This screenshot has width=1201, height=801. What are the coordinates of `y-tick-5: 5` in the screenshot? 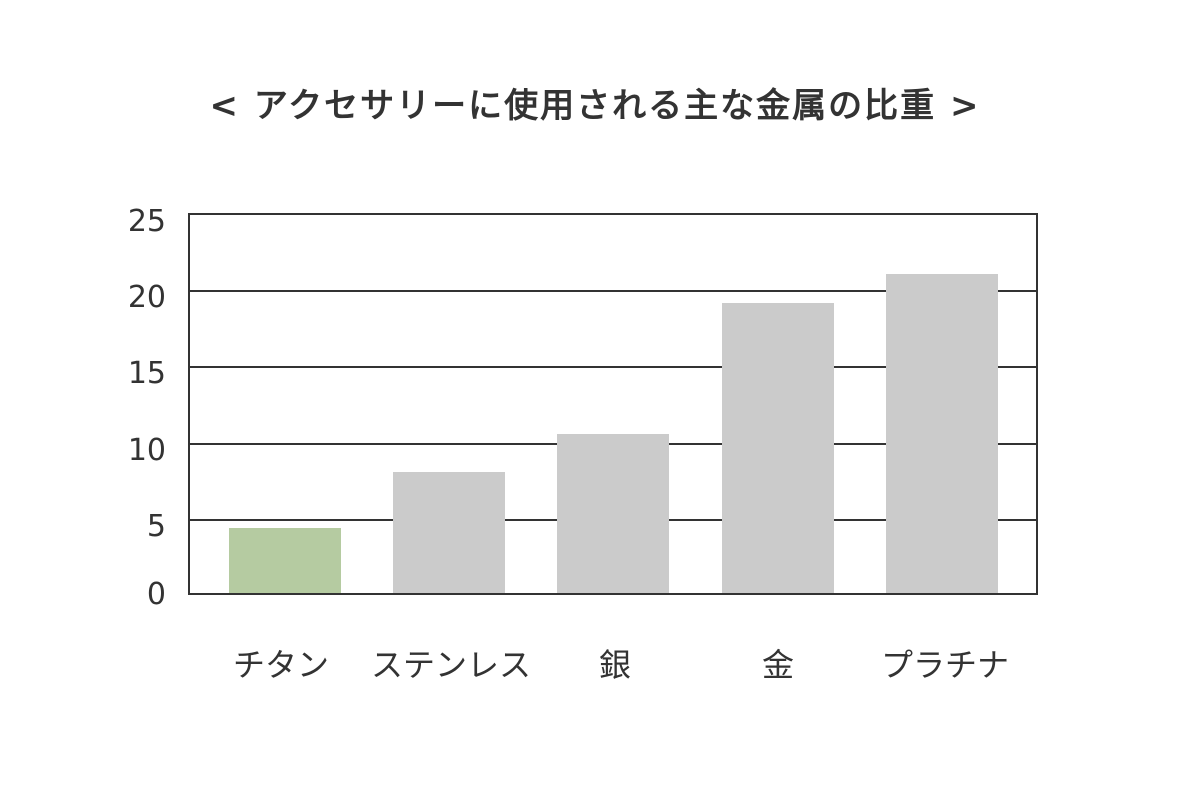 It's located at (156, 526).